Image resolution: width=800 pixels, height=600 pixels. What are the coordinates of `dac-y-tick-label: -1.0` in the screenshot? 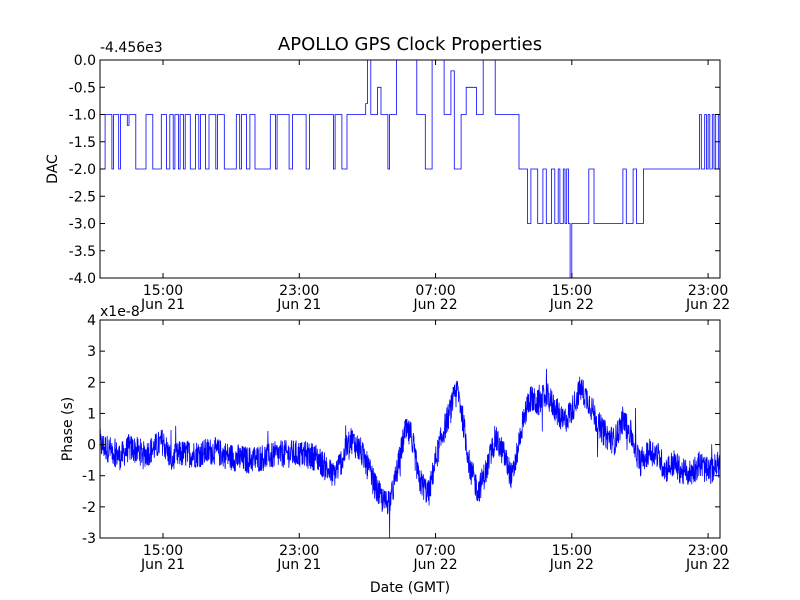 It's located at (82, 116).